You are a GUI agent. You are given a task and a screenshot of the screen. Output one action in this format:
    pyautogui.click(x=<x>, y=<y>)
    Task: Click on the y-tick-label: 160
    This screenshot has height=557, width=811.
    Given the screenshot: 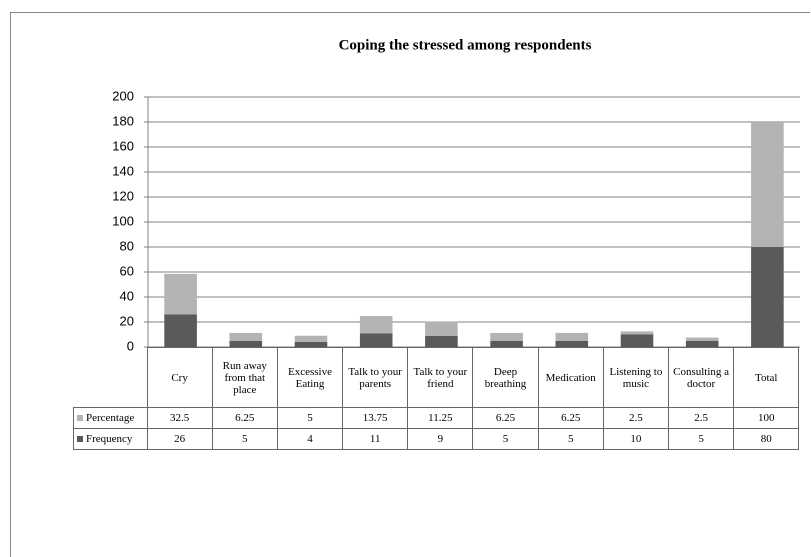 What is the action you would take?
    pyautogui.click(x=123, y=145)
    